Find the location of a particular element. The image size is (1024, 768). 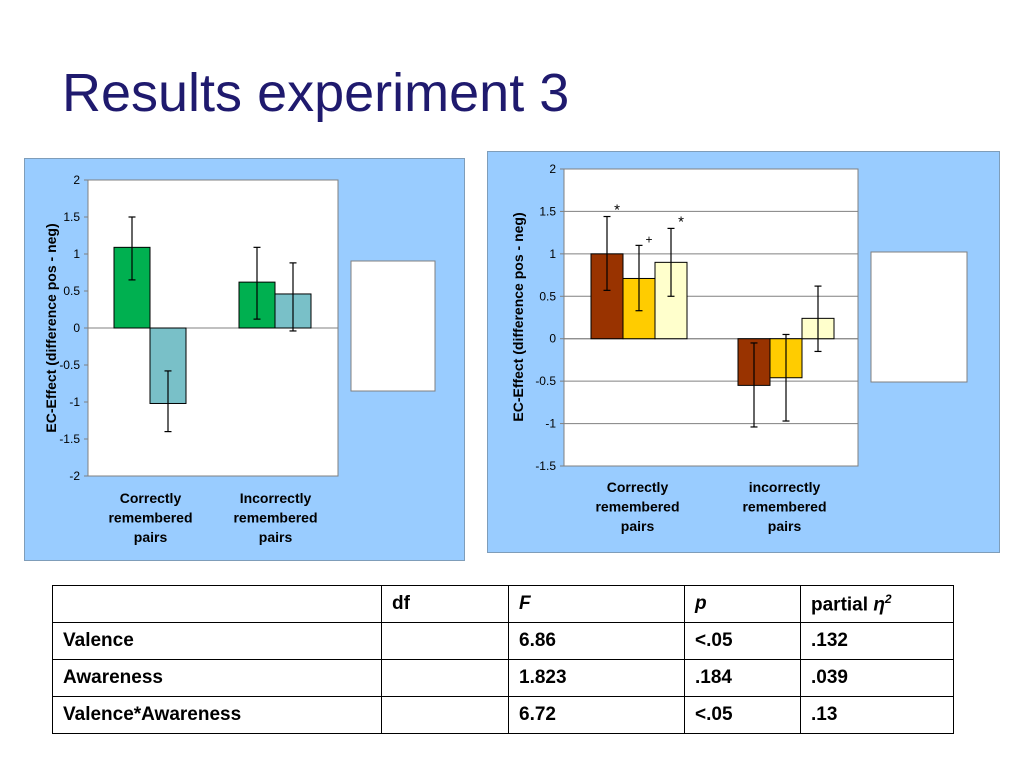

y-tick-label: -2 is located at coordinates (74, 476).